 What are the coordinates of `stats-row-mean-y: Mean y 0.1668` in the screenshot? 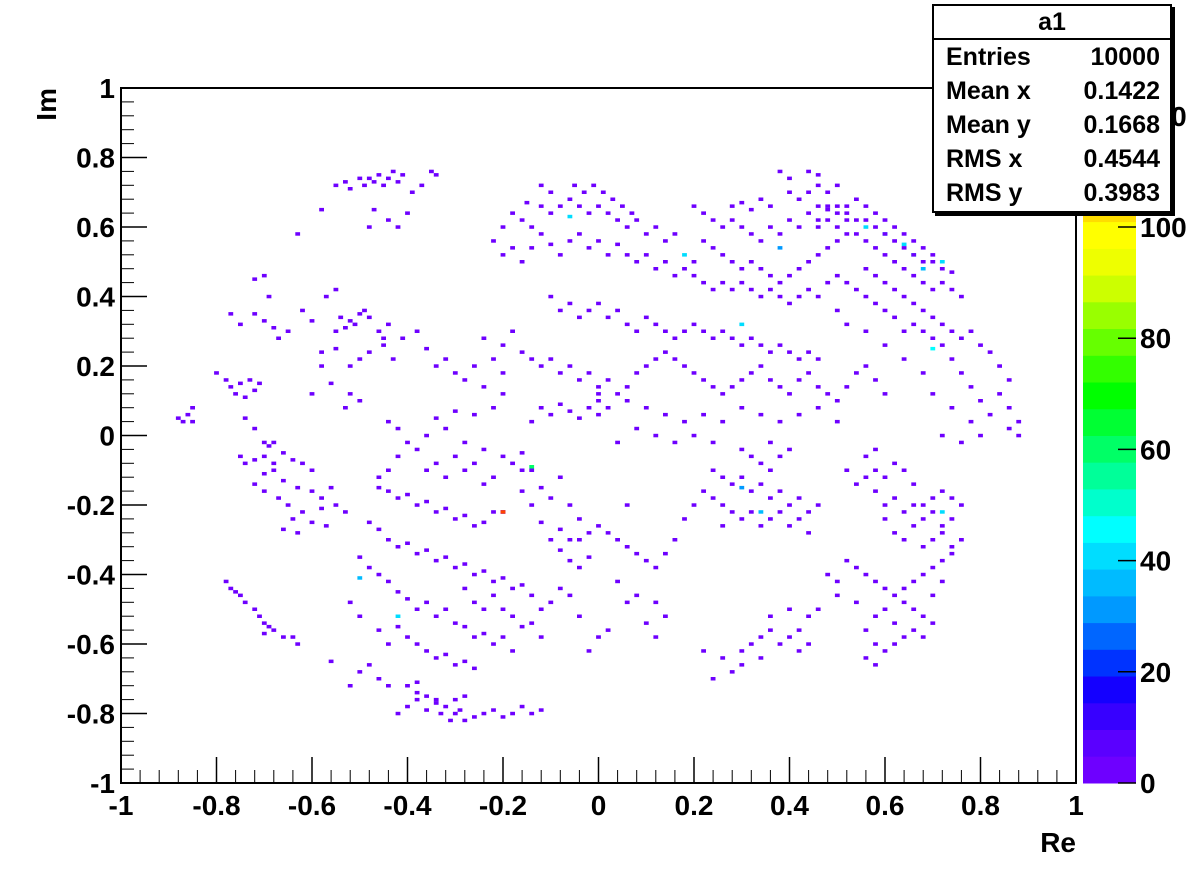 It's located at (1052, 125).